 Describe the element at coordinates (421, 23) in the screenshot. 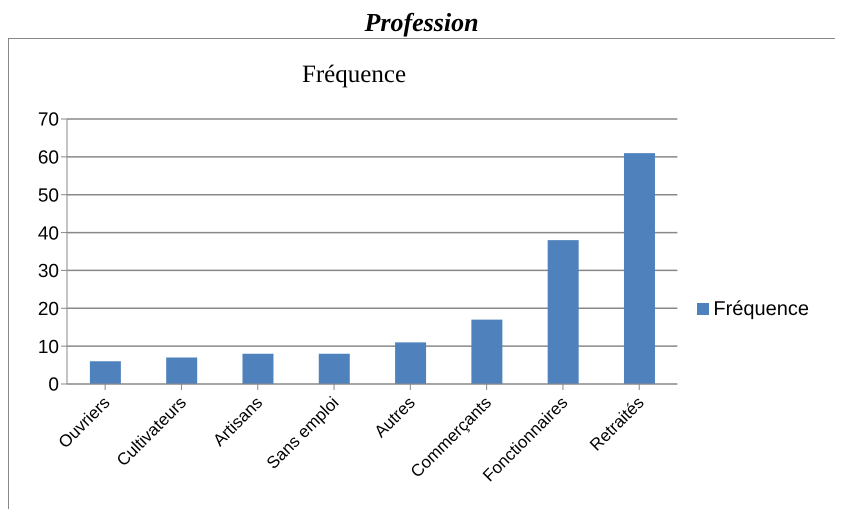

I see `chart-title: Profession` at that location.